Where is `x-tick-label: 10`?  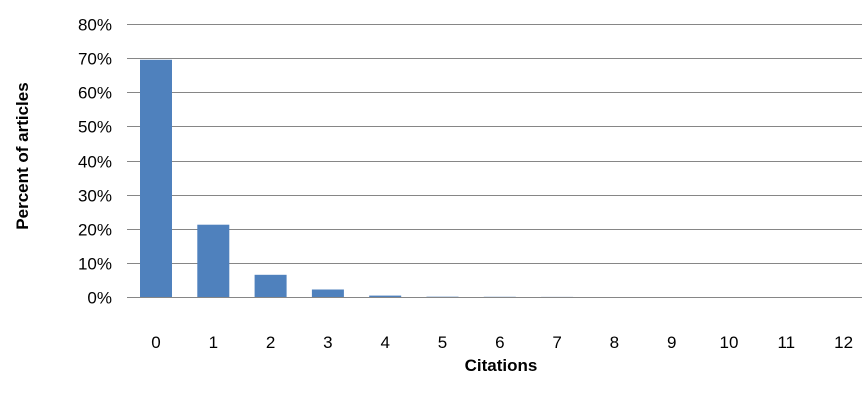 x-tick-label: 10 is located at coordinates (729, 342).